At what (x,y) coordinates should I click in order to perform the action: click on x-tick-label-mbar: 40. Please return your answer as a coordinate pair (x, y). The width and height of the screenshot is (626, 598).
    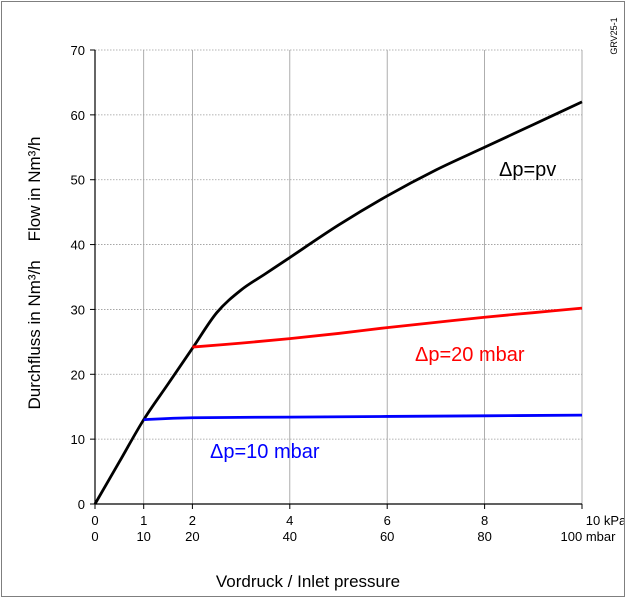
    Looking at the image, I should click on (290, 536).